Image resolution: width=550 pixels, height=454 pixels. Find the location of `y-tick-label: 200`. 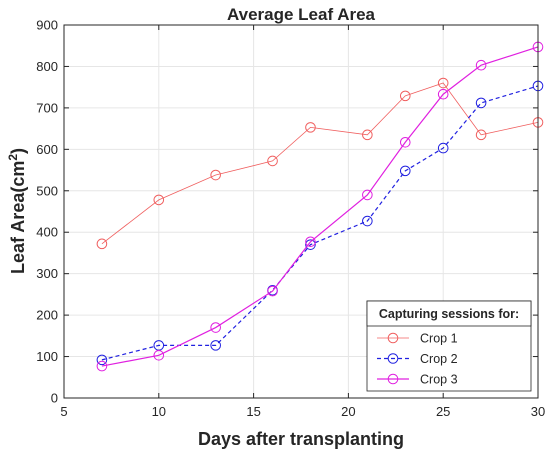

y-tick-label: 200 is located at coordinates (47, 315).